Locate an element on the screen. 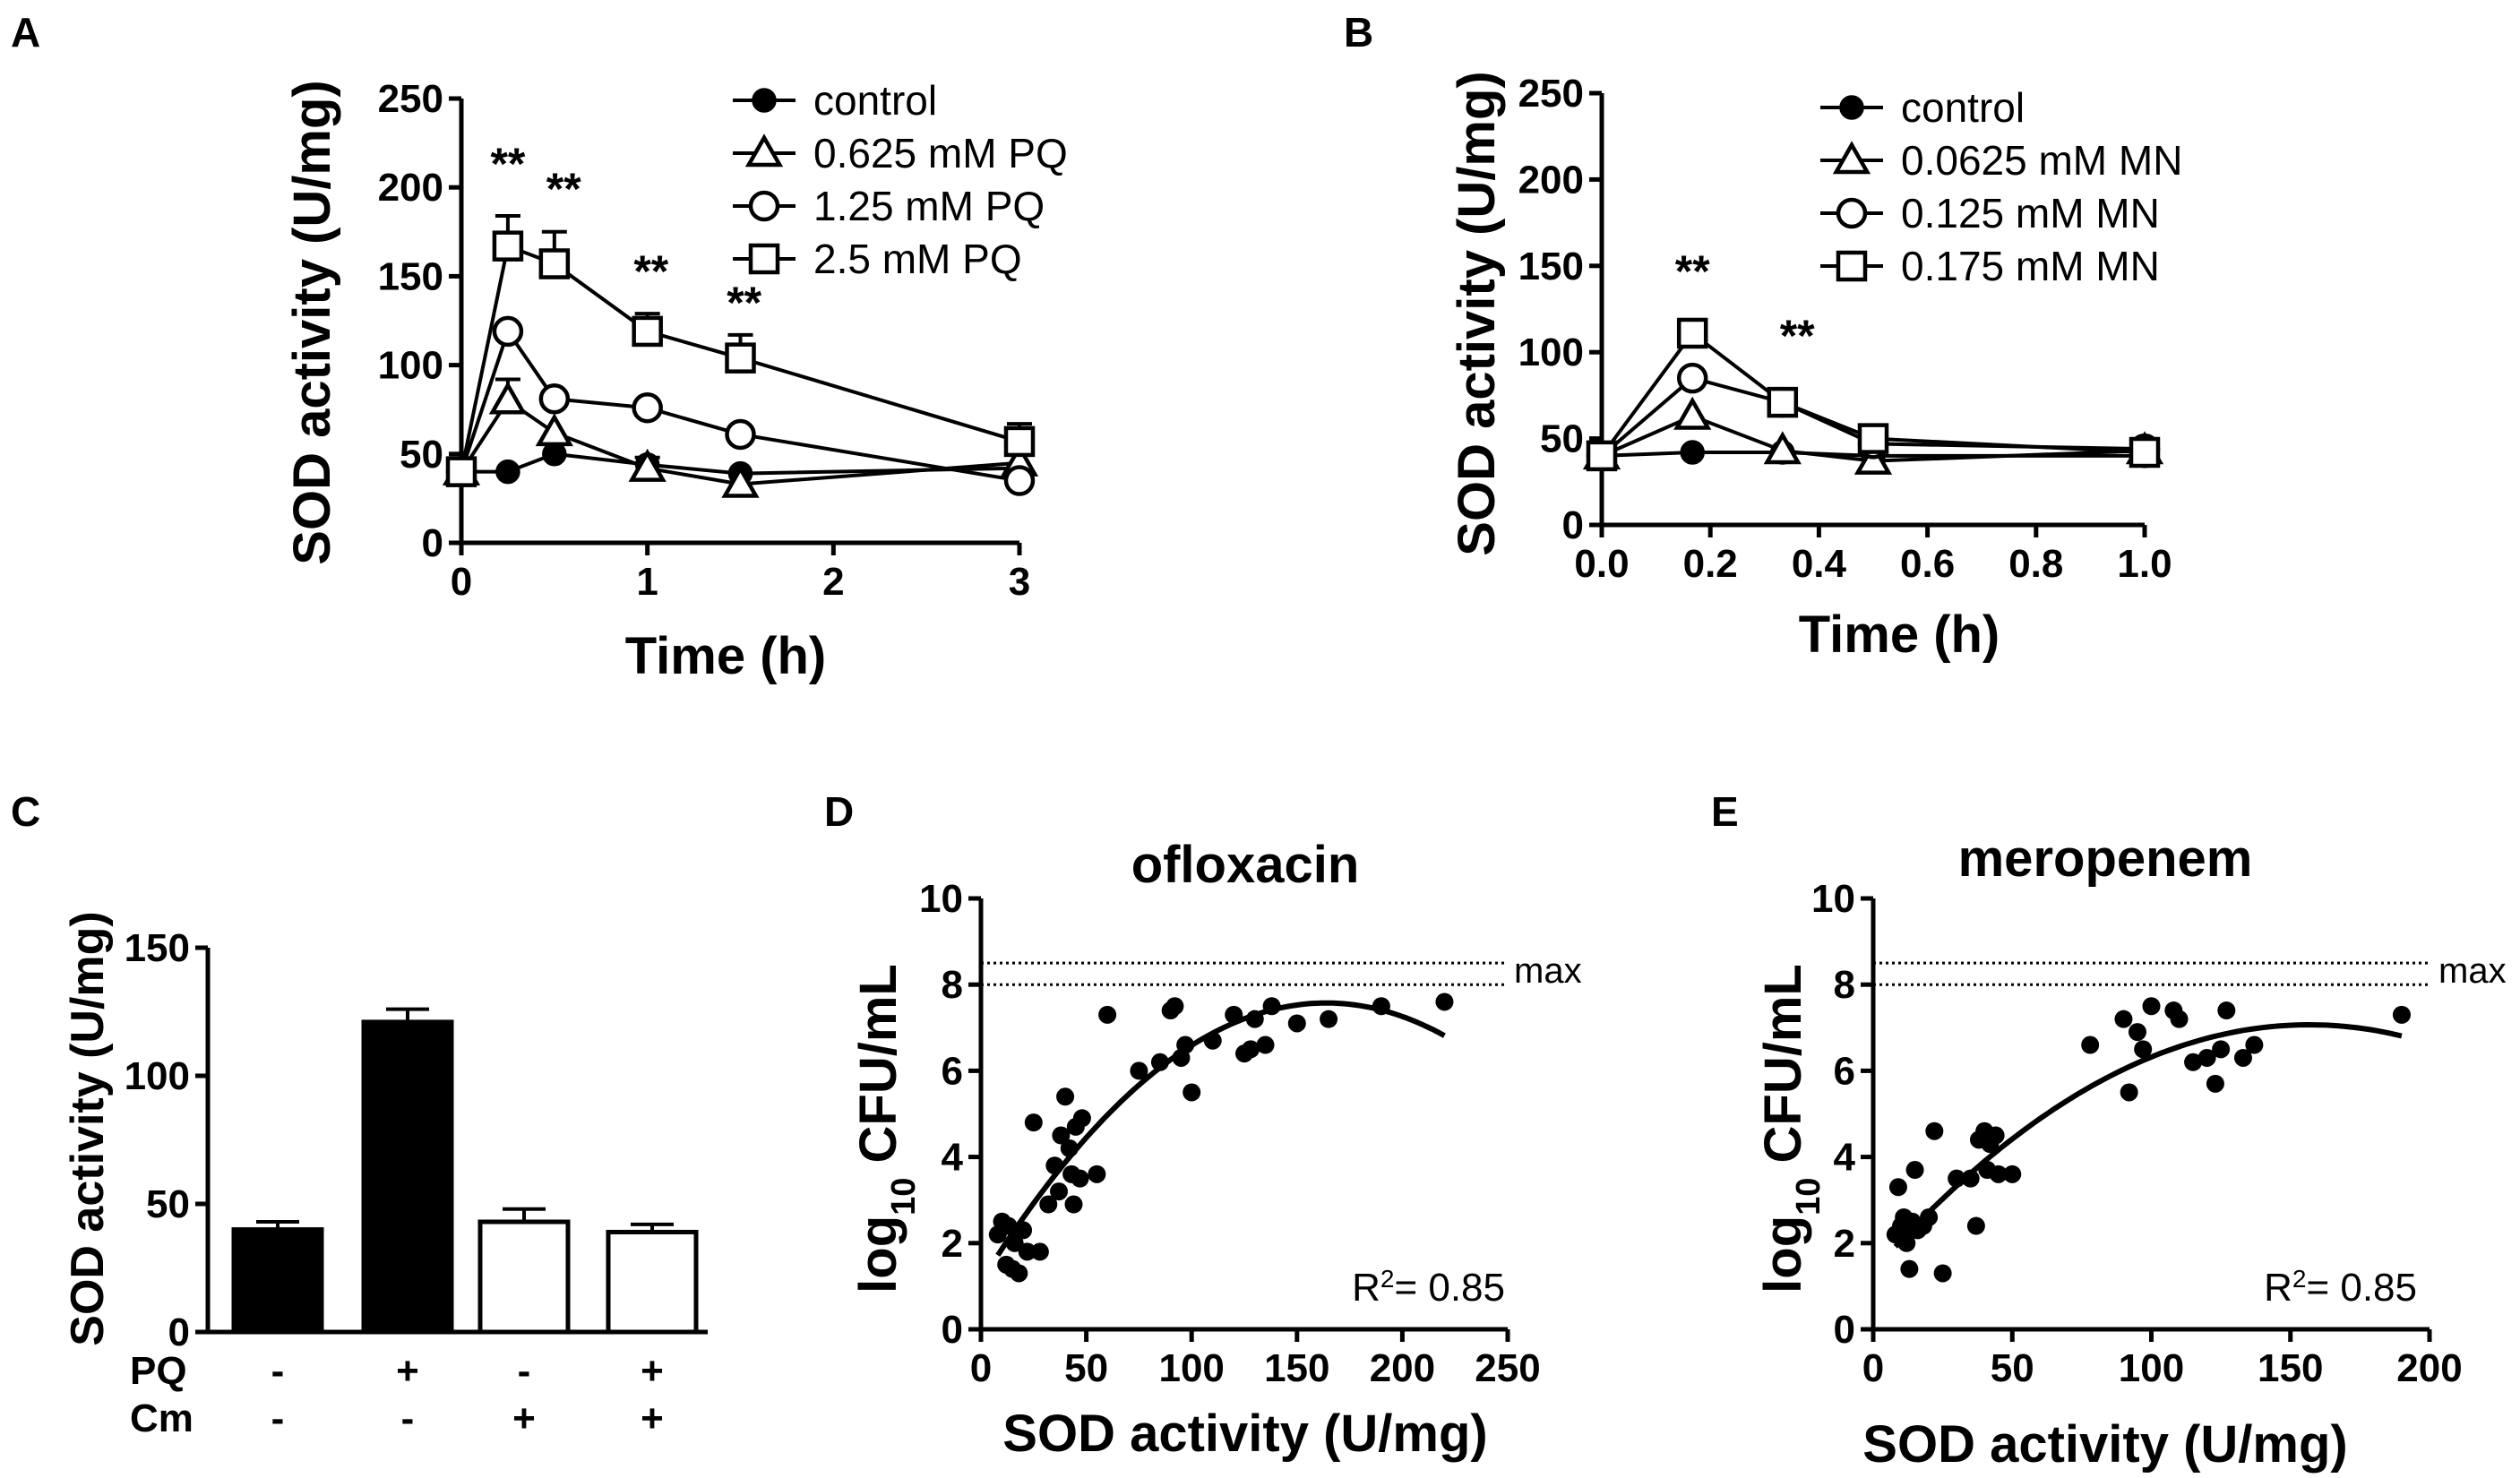 This screenshot has width=2520, height=1478. x-tick-label: 0 is located at coordinates (1873, 1368).